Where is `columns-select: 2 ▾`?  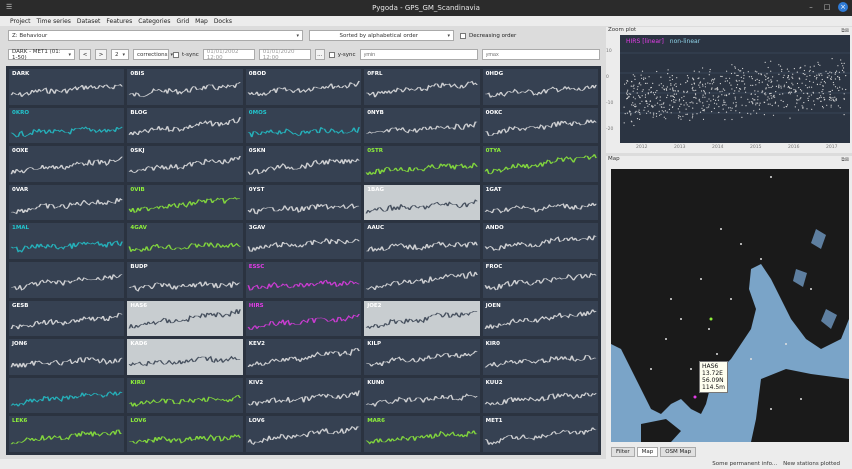 columns-select: 2 ▾ is located at coordinates (120, 54).